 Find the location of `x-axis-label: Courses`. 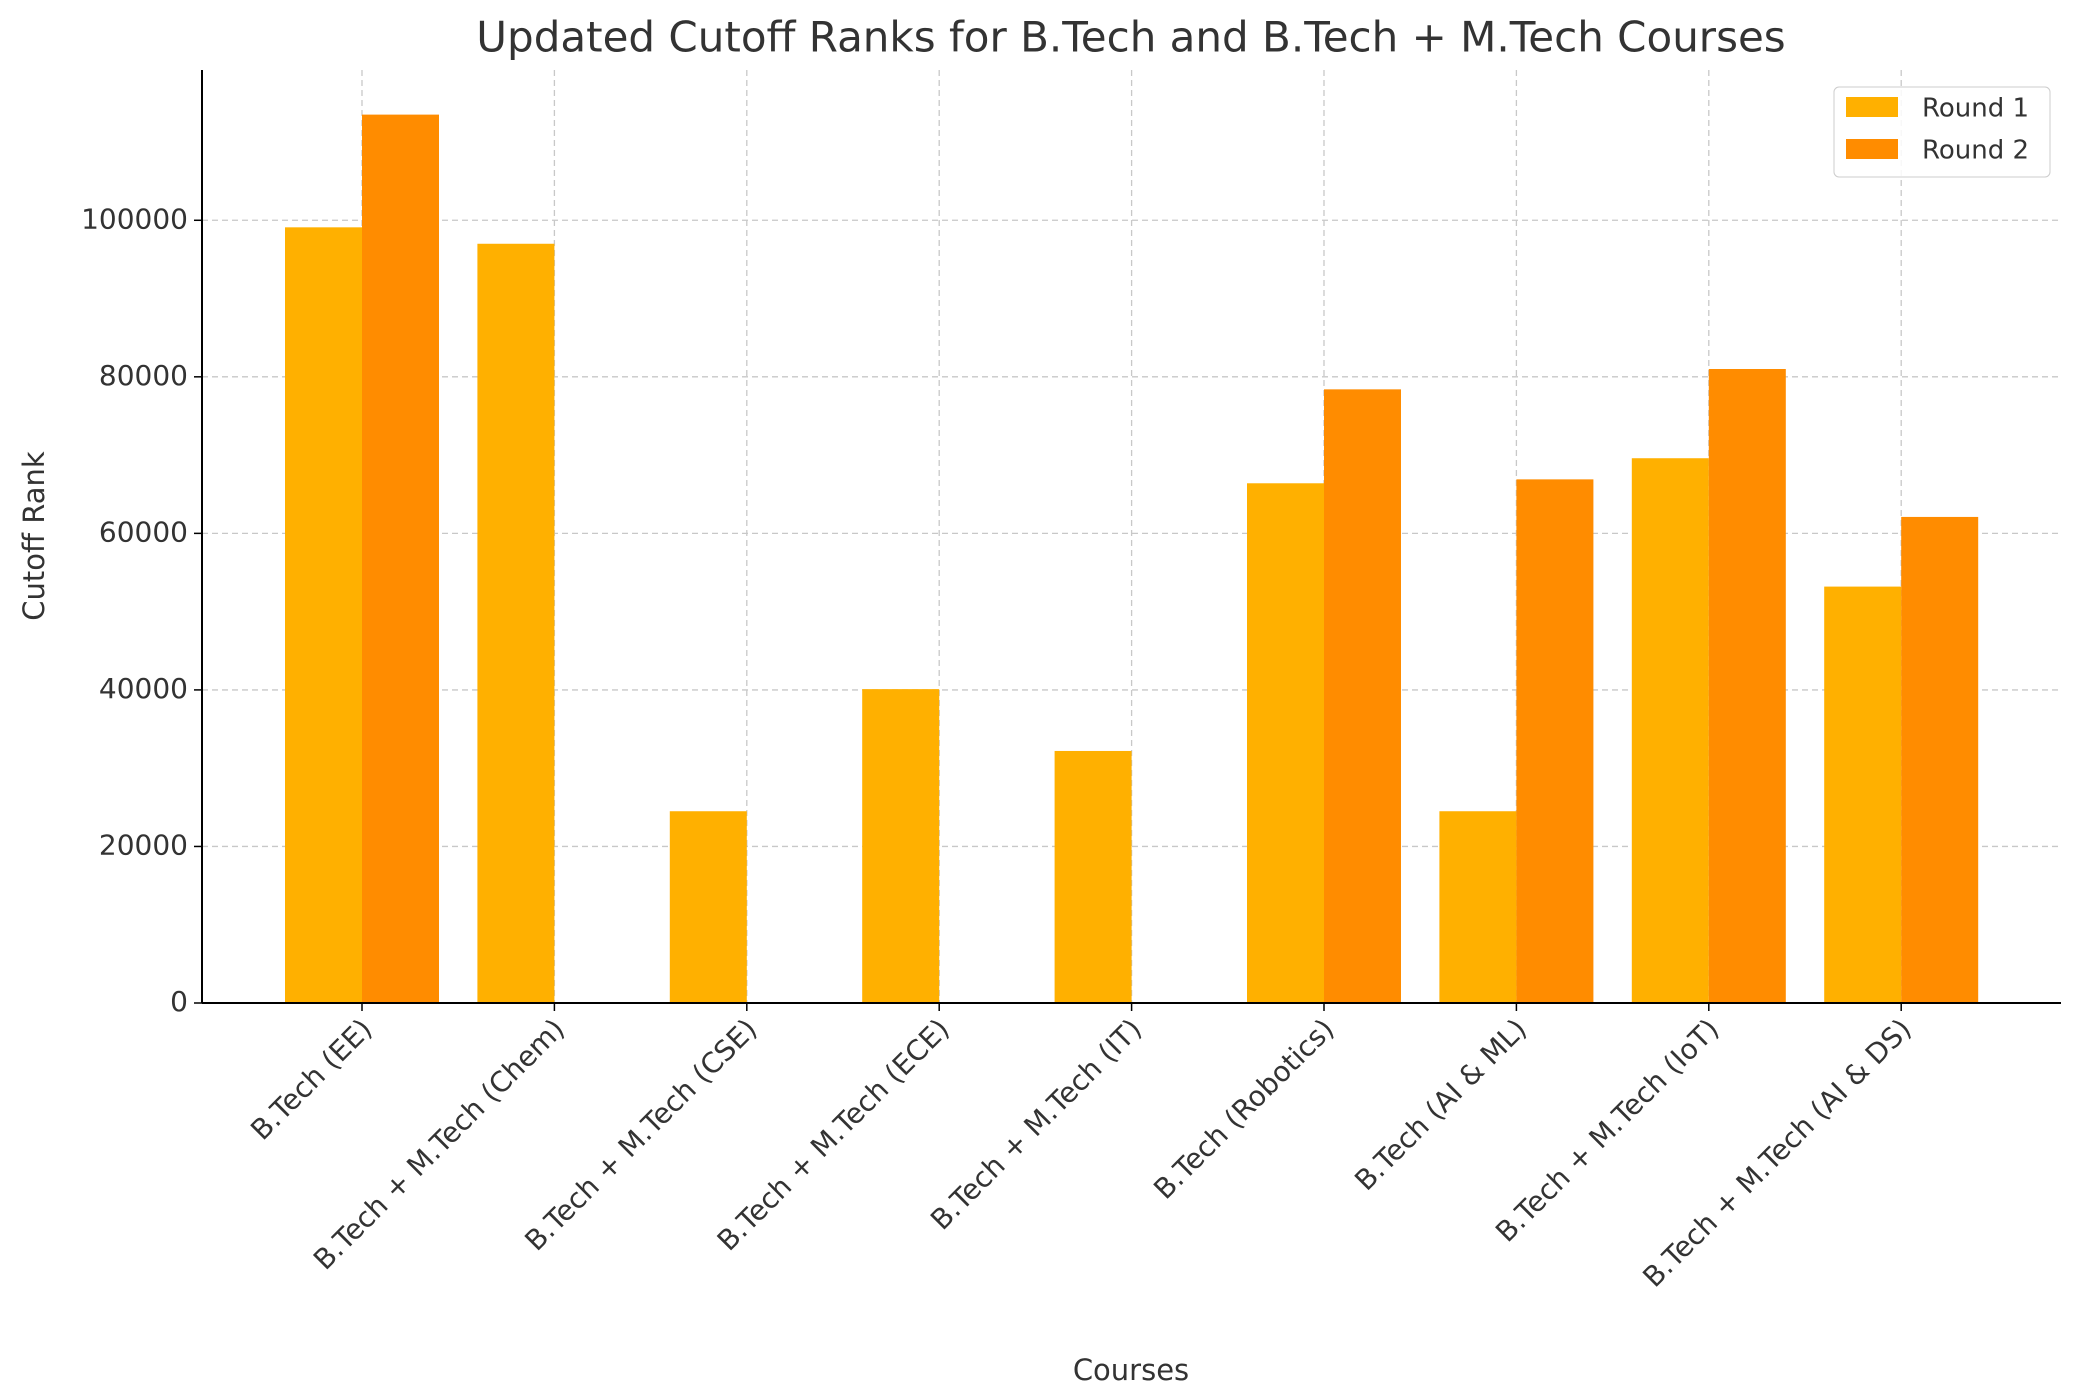

x-axis-label: Courses is located at coordinates (1131, 1370).